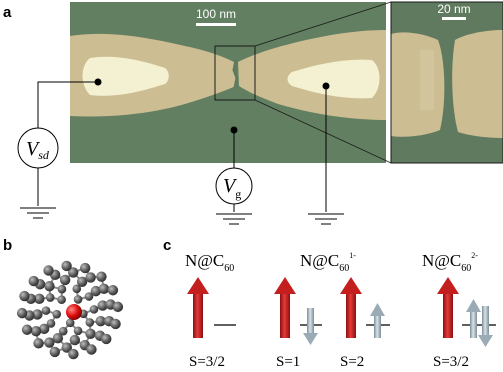  I want to click on spin-up-small-arrow-anion1-s2, so click(377, 320).